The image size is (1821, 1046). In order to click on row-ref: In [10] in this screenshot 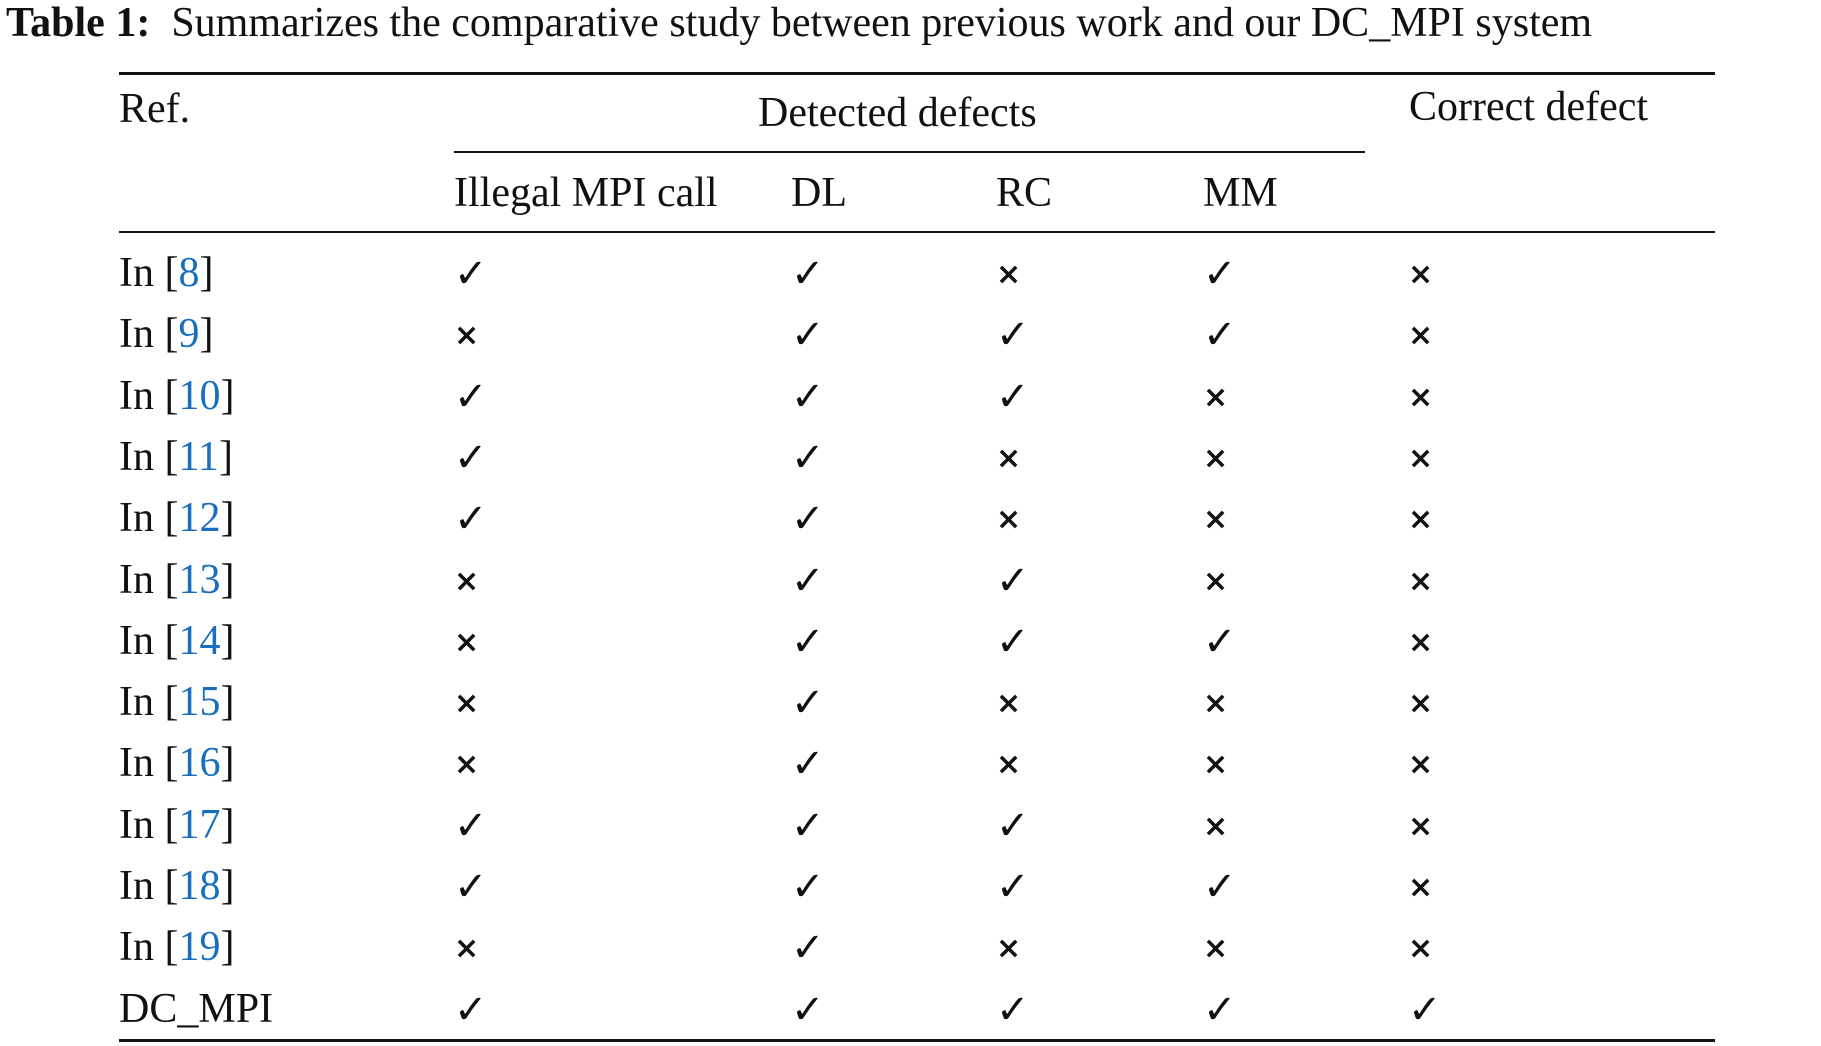, I will do `click(176, 396)`.